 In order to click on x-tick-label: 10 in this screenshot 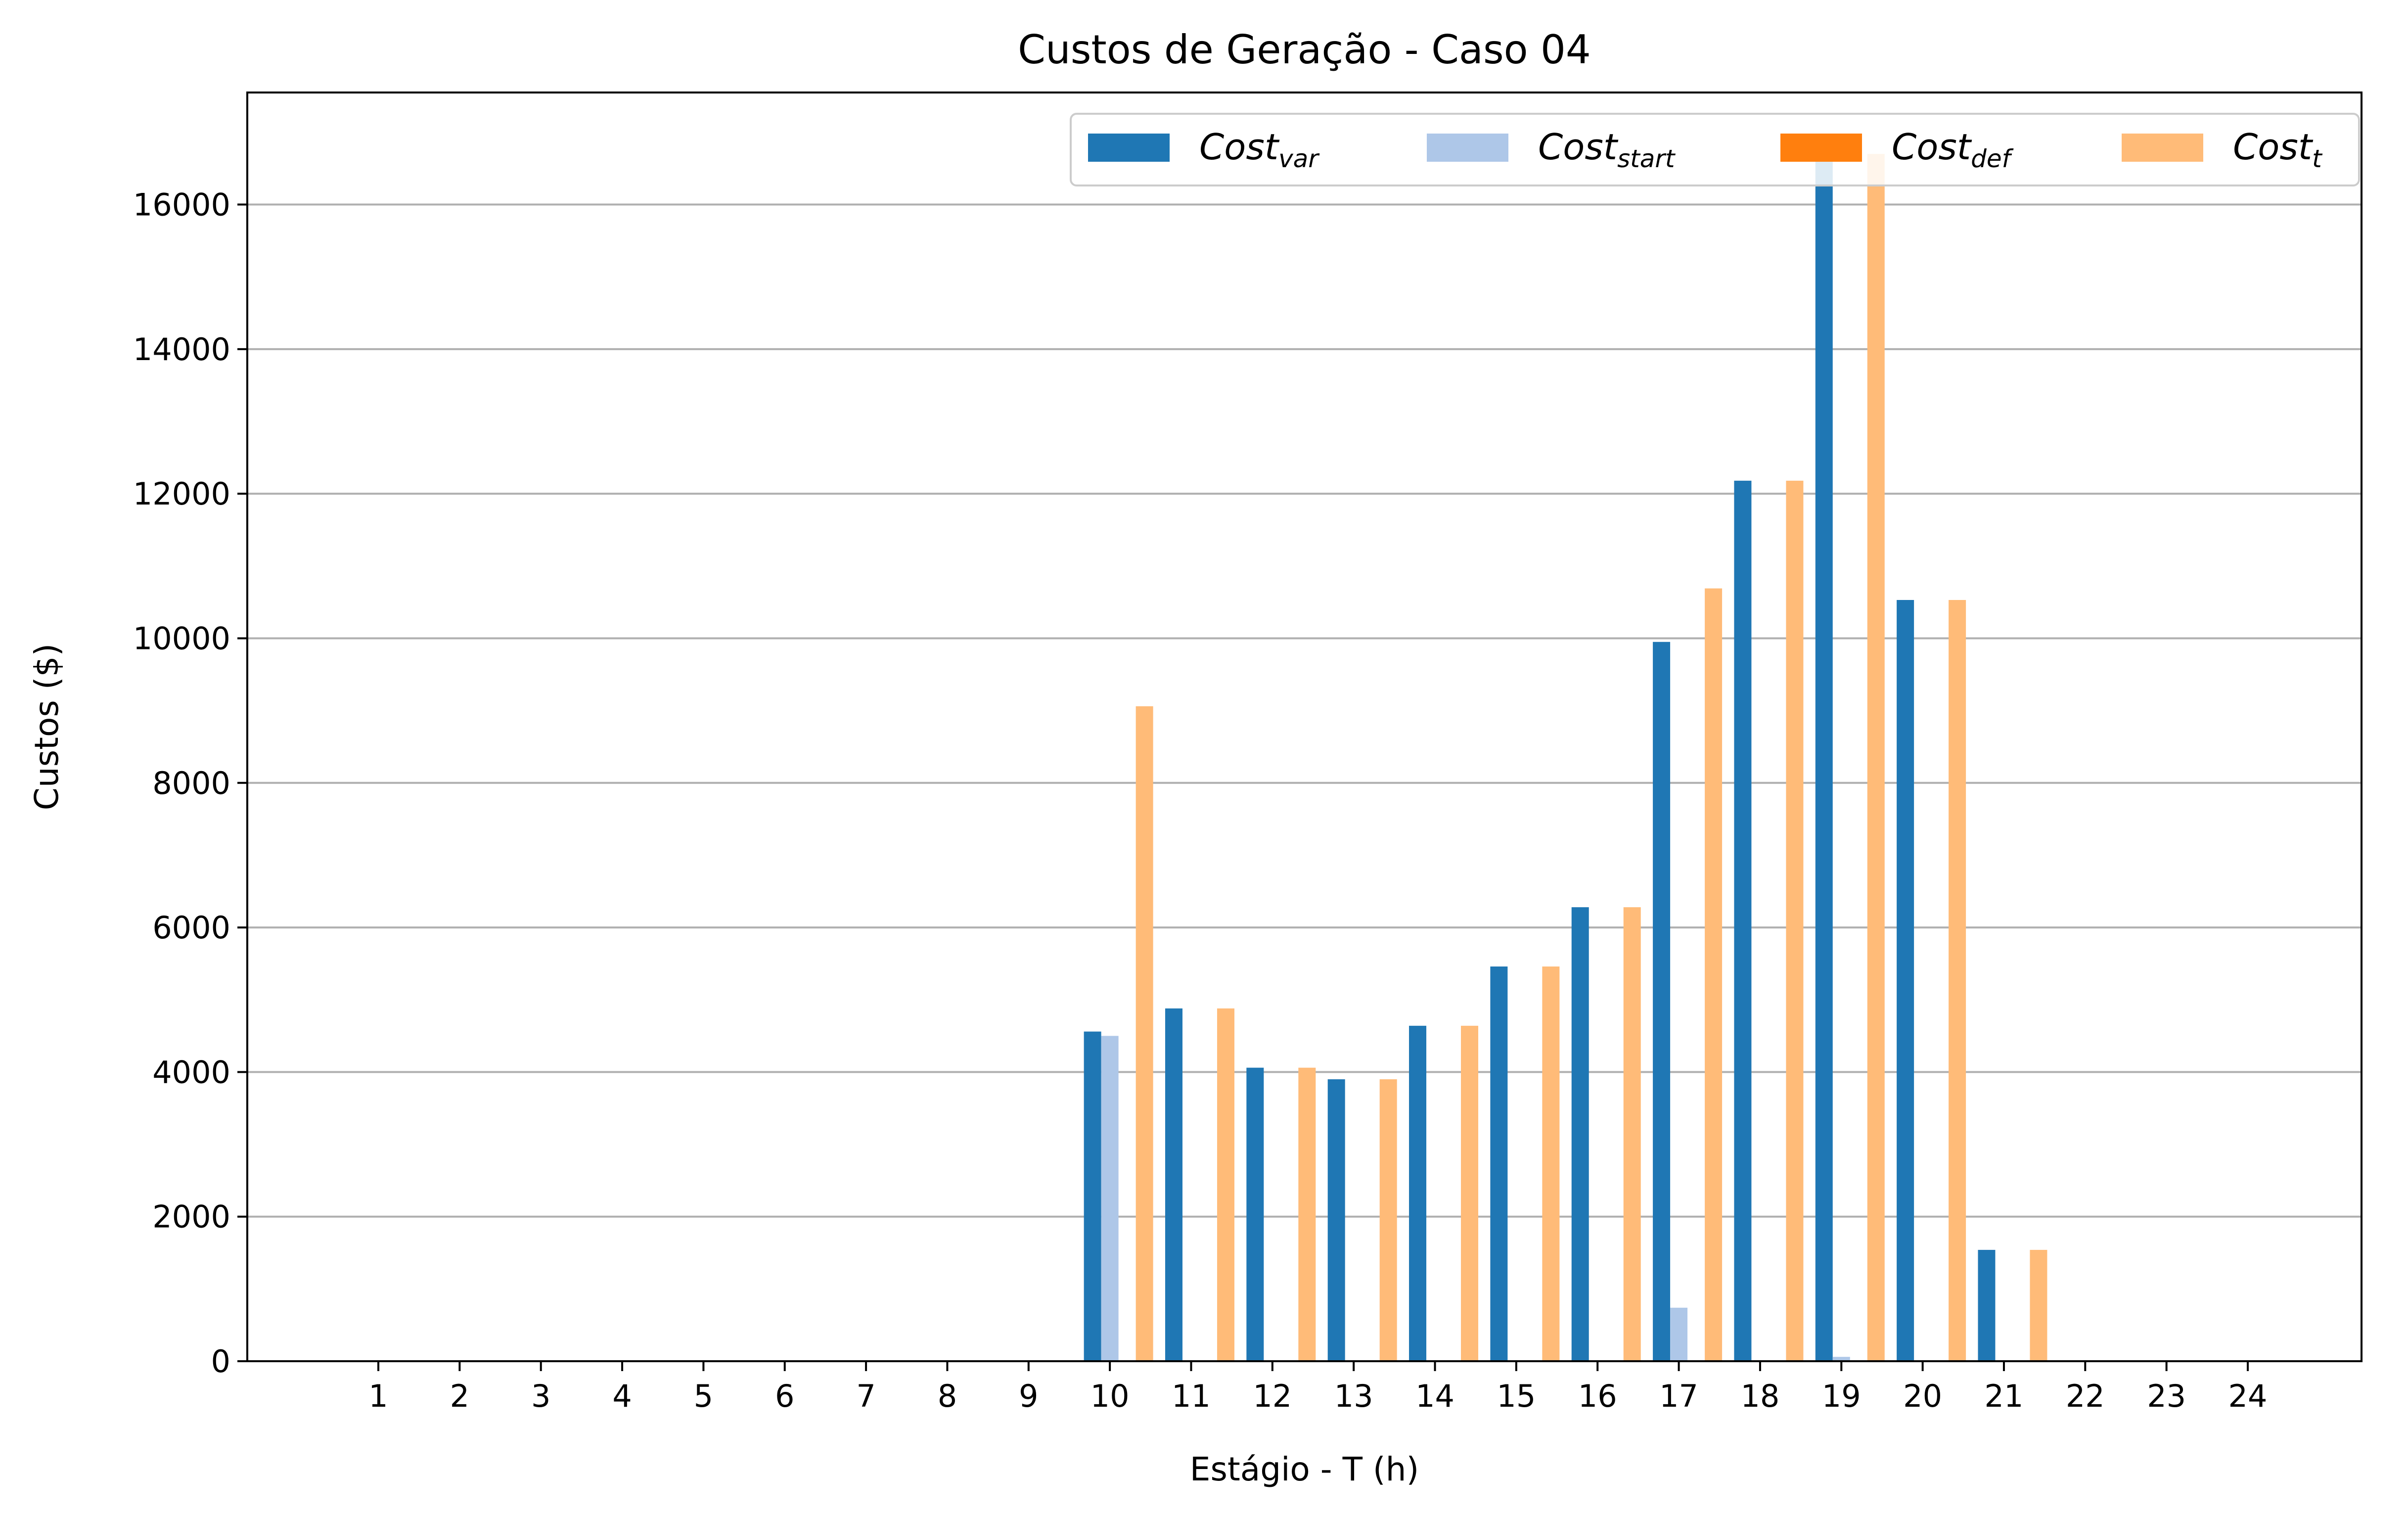, I will do `click(1110, 1396)`.